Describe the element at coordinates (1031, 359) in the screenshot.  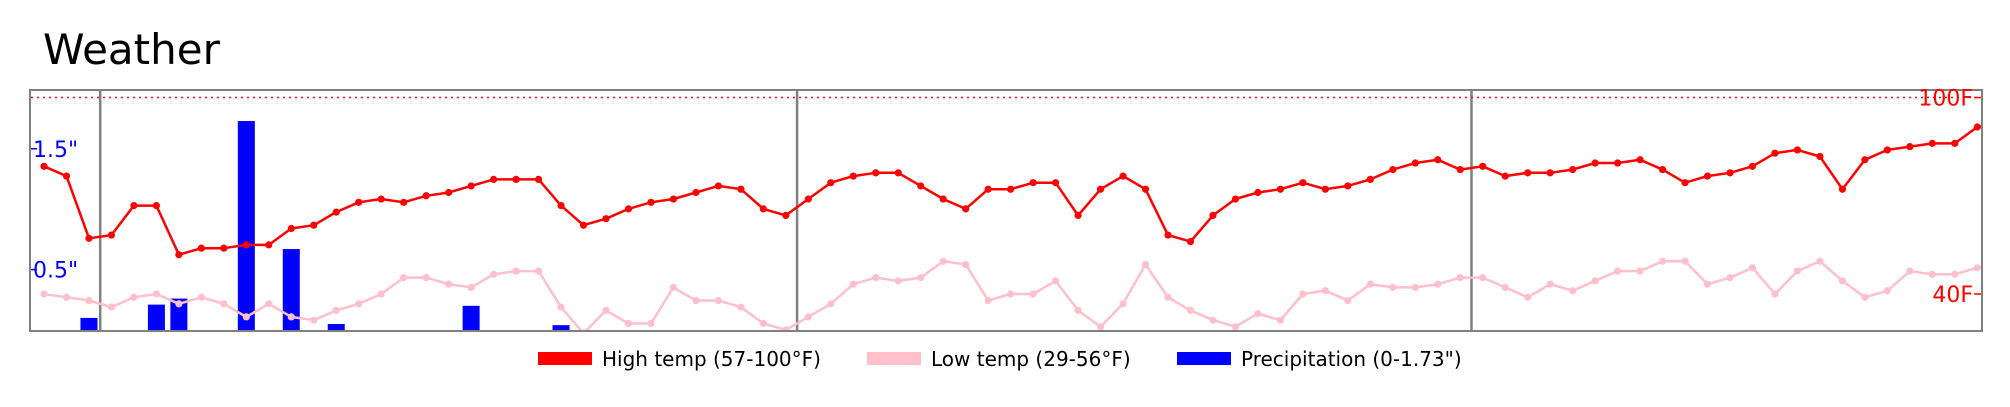
I see `legend-label-low: Low temp (29-56°F)` at that location.